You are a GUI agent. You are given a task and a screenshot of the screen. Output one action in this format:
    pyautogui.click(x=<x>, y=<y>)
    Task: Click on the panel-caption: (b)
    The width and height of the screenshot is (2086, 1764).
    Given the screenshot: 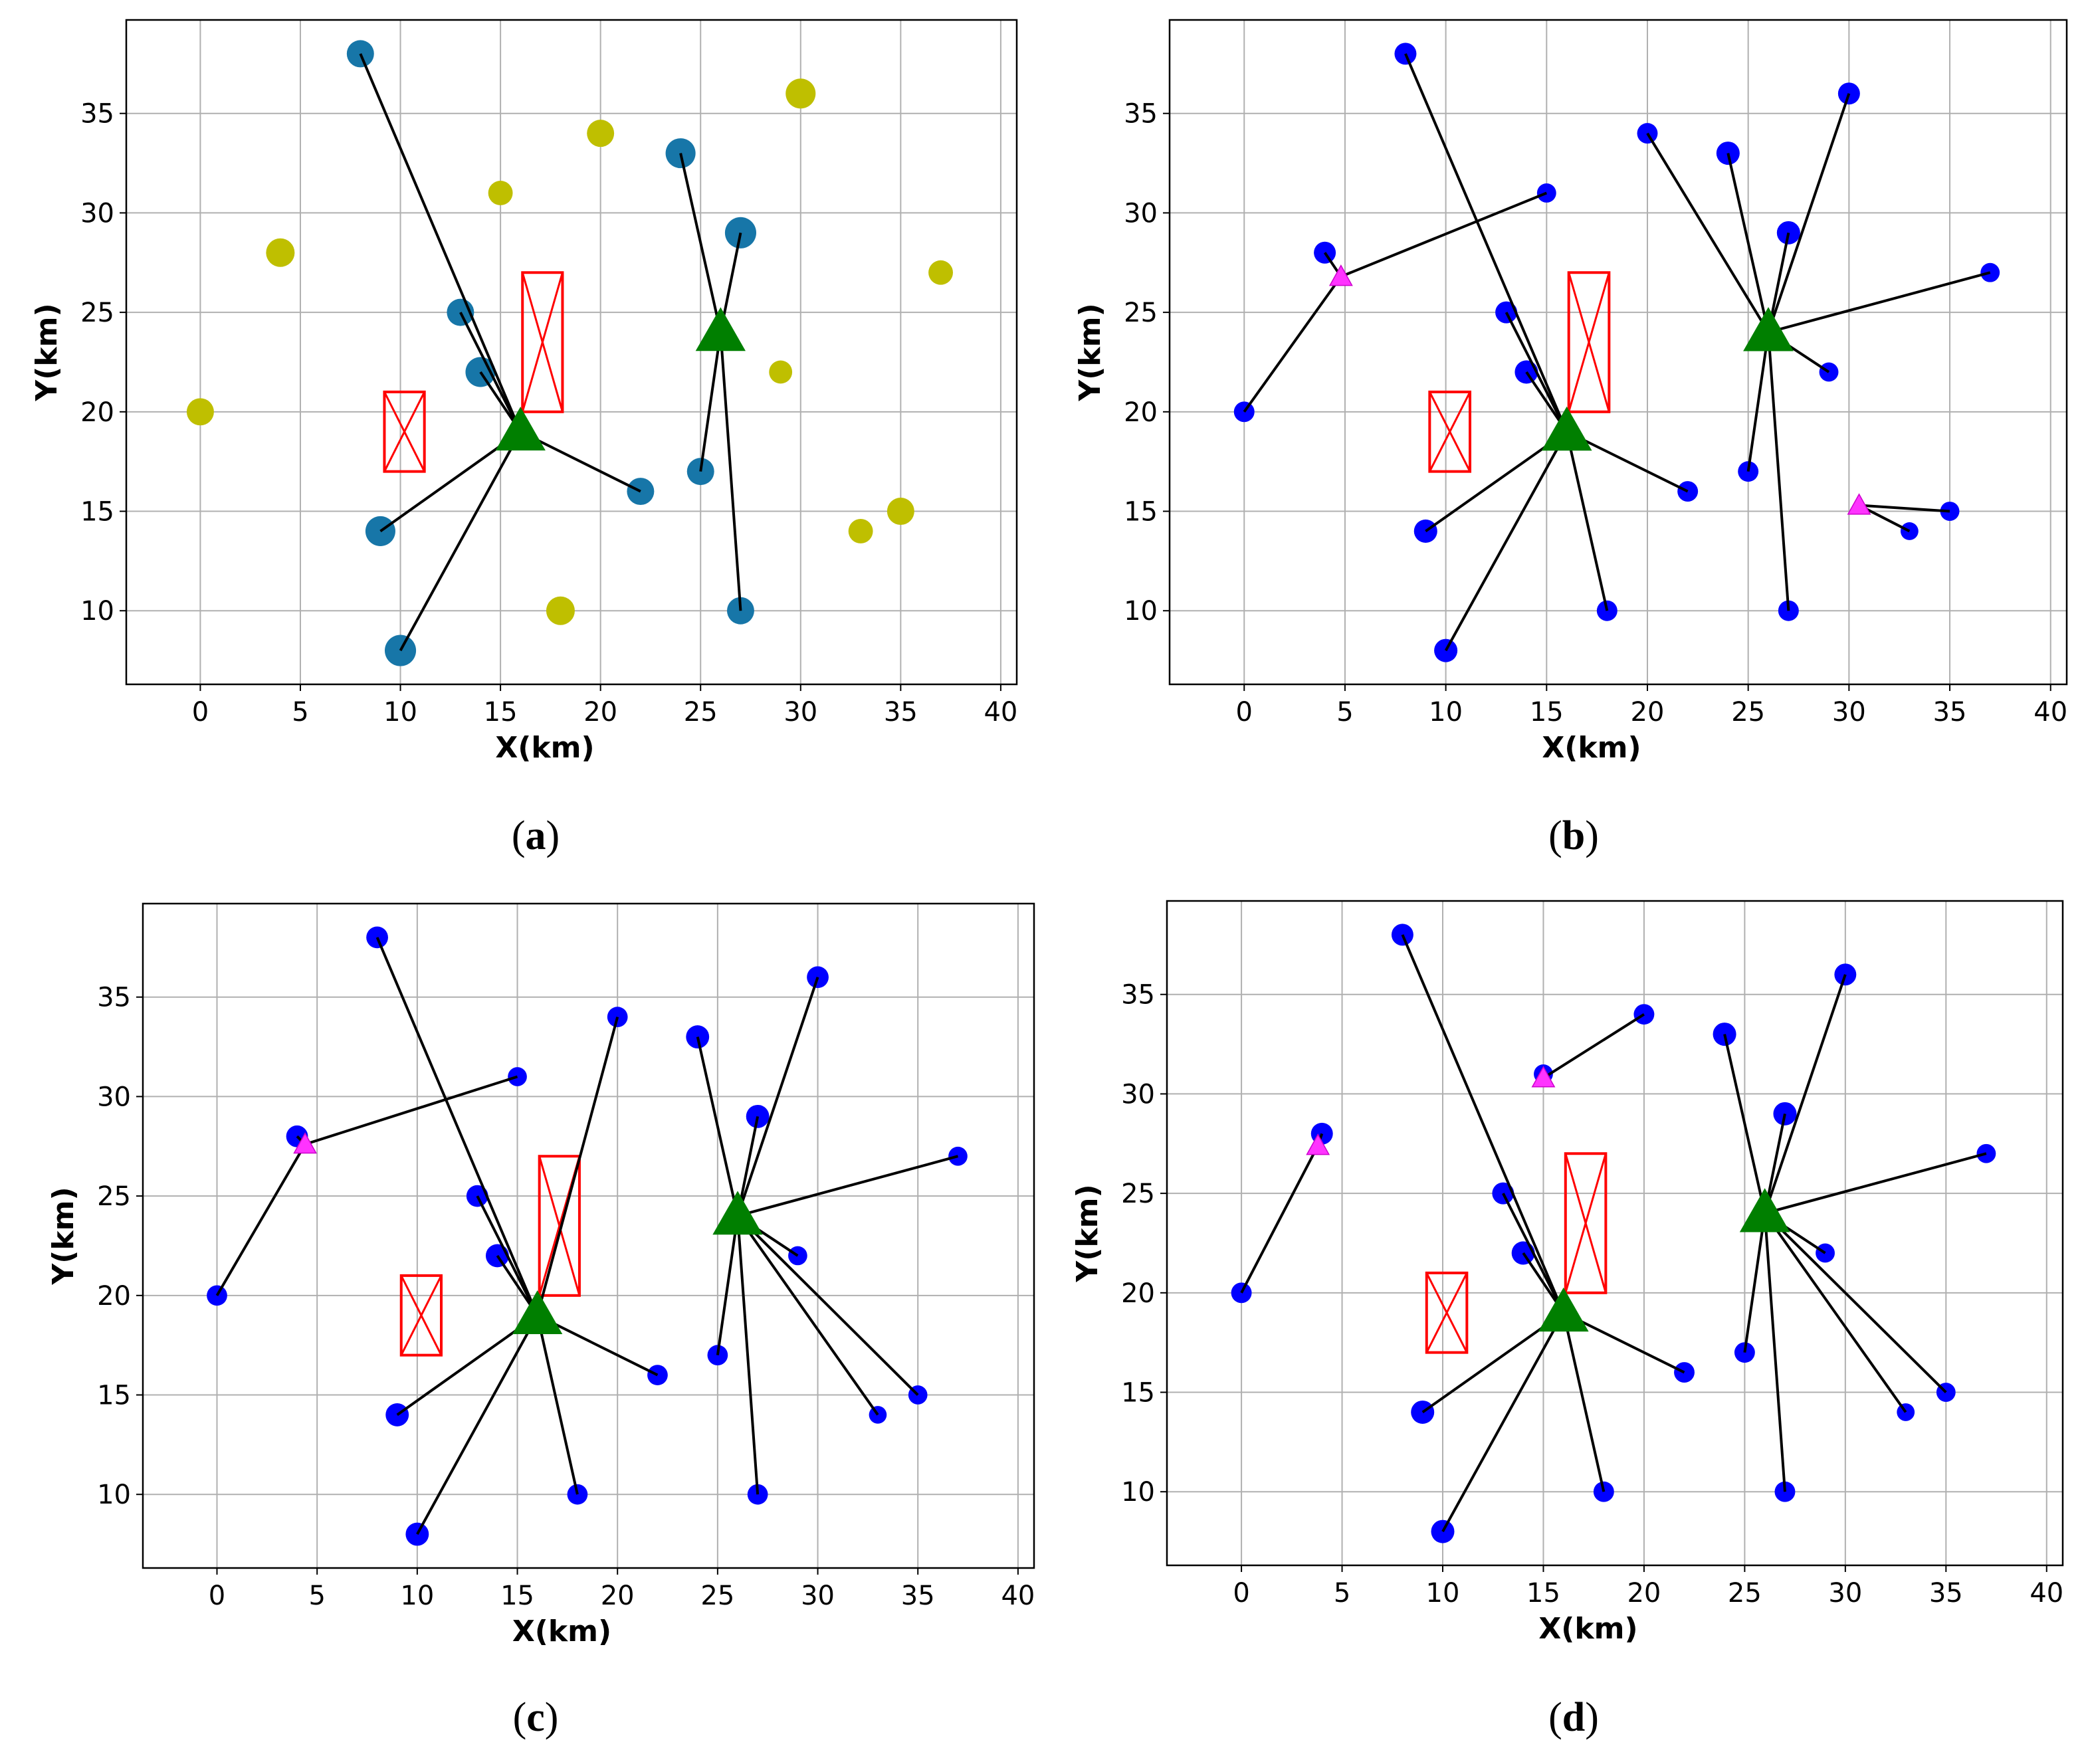 What is the action you would take?
    pyautogui.click(x=1574, y=835)
    